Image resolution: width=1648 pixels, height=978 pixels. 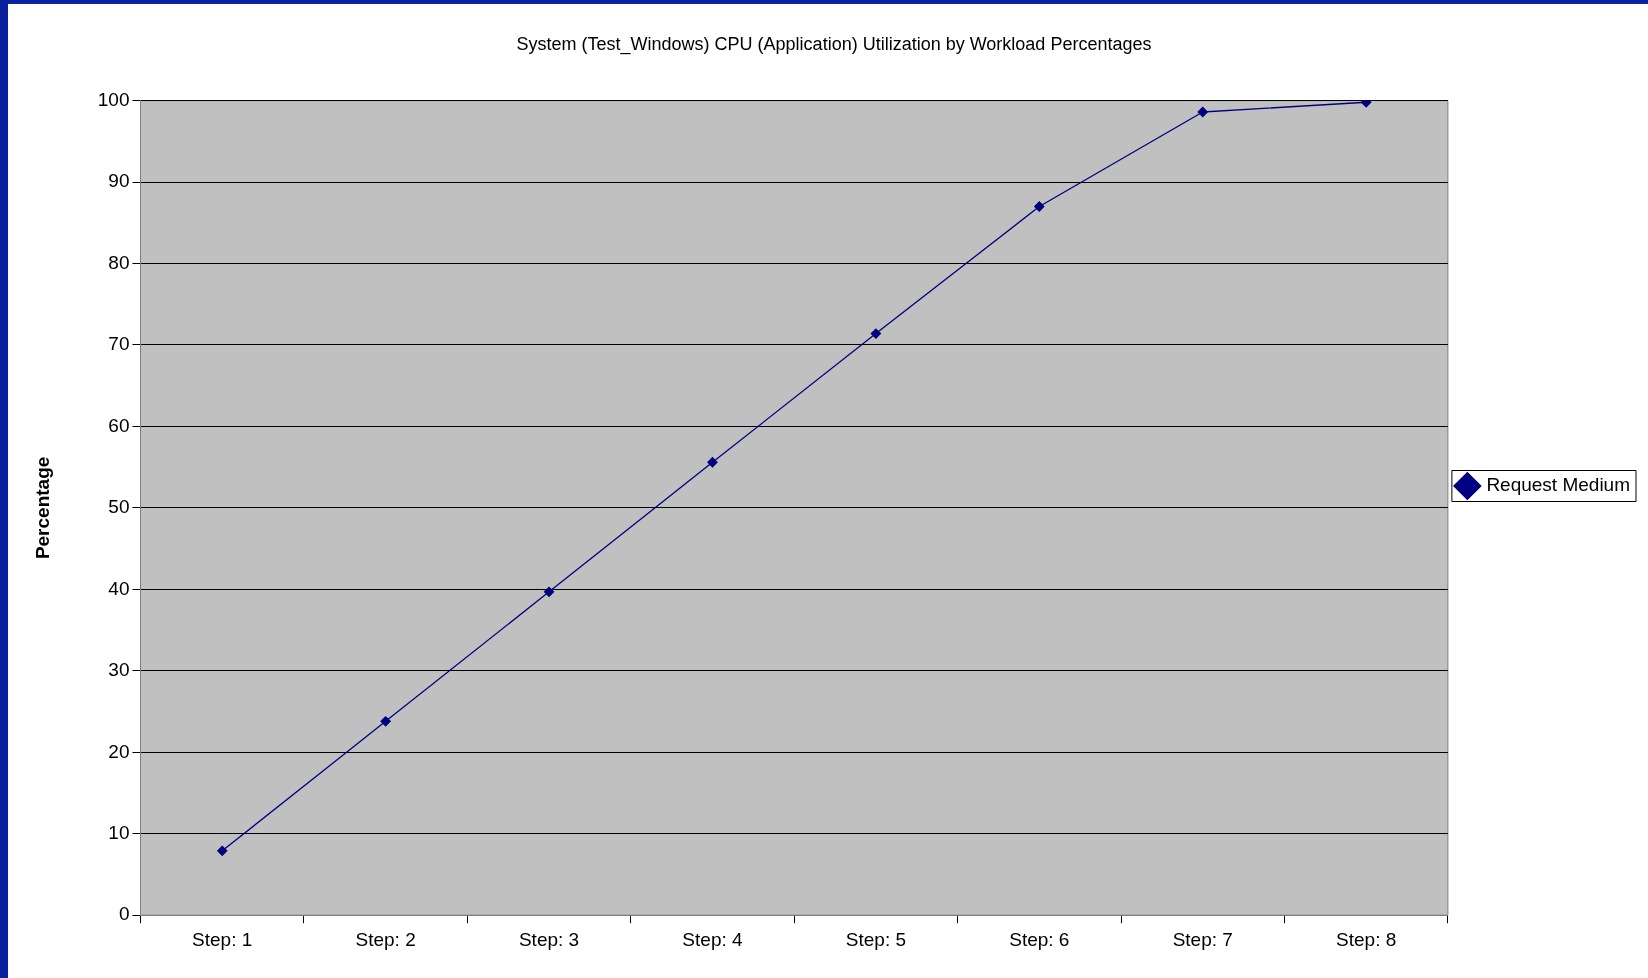 What do you see at coordinates (385, 939) in the screenshot?
I see `x-tick-label: Step: 2` at bounding box center [385, 939].